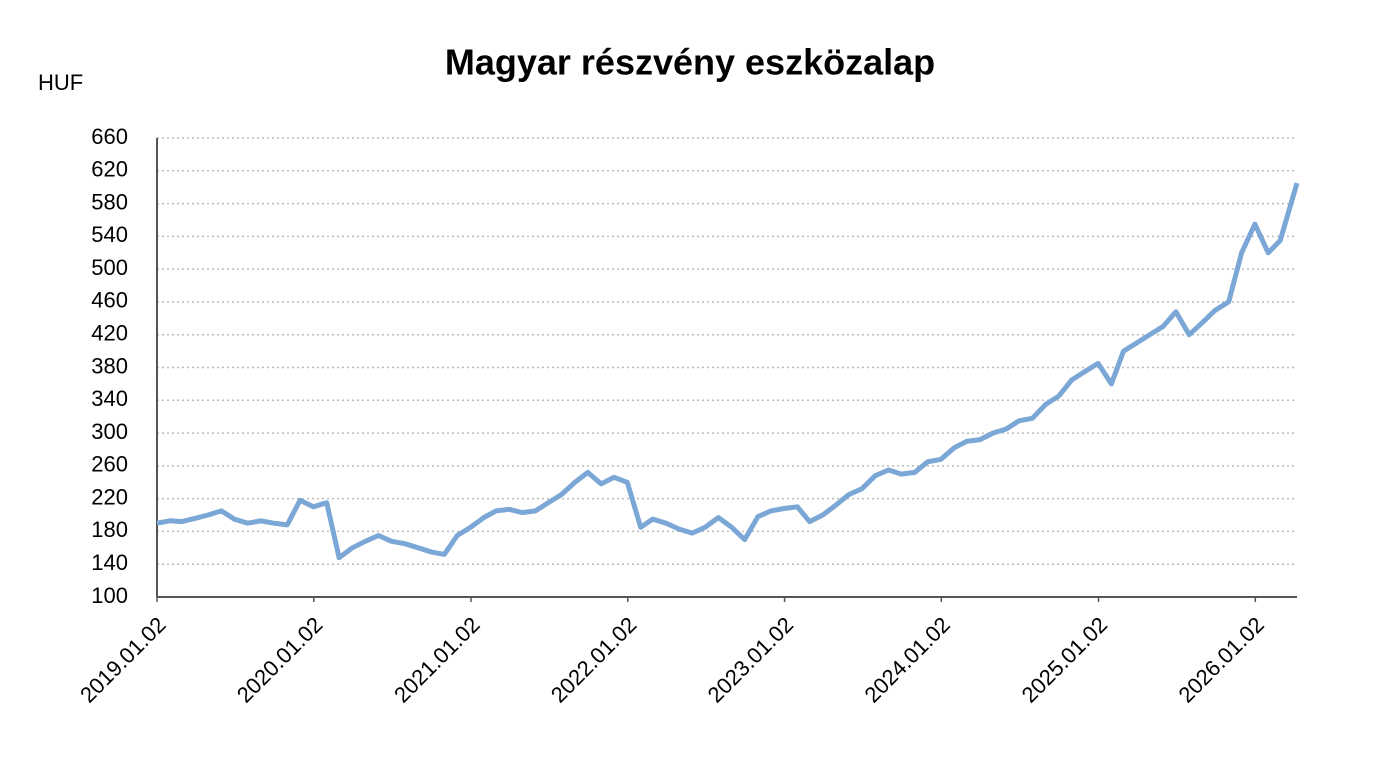 The image size is (1381, 774). I want to click on x-tick-label: 2026.01.02, so click(1221, 660).